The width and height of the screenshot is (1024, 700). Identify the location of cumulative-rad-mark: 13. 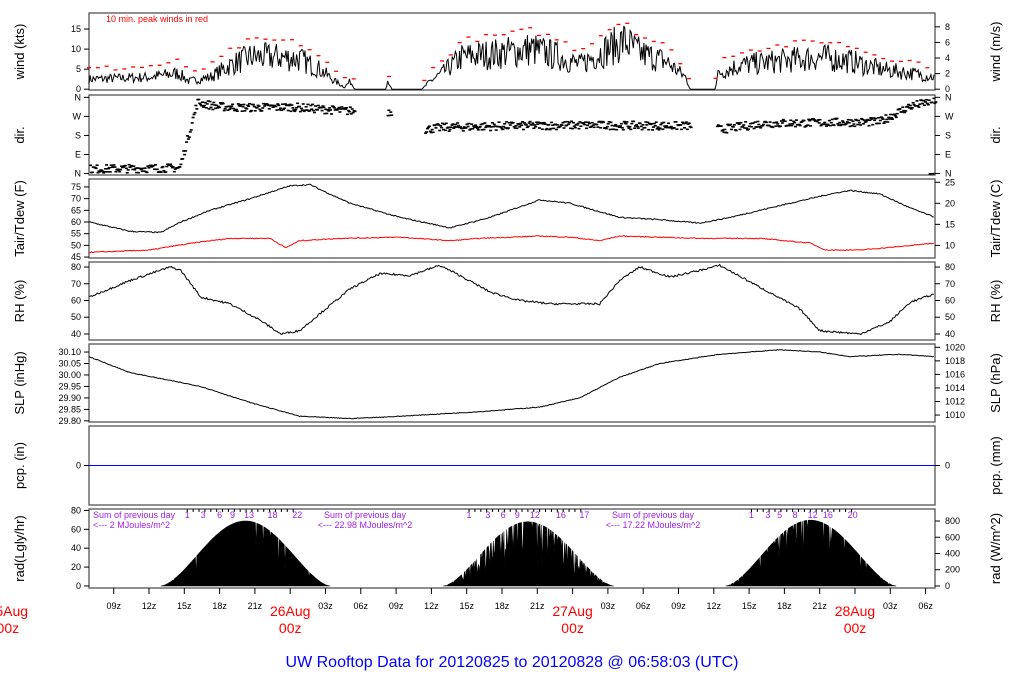
(249, 515).